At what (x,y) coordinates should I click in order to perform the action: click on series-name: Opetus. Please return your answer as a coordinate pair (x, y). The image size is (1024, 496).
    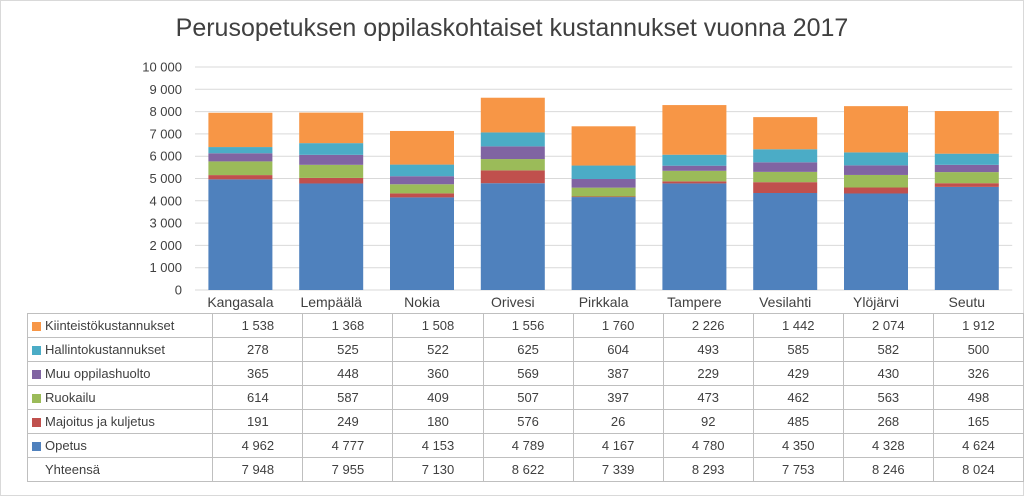
    Looking at the image, I should click on (66, 446).